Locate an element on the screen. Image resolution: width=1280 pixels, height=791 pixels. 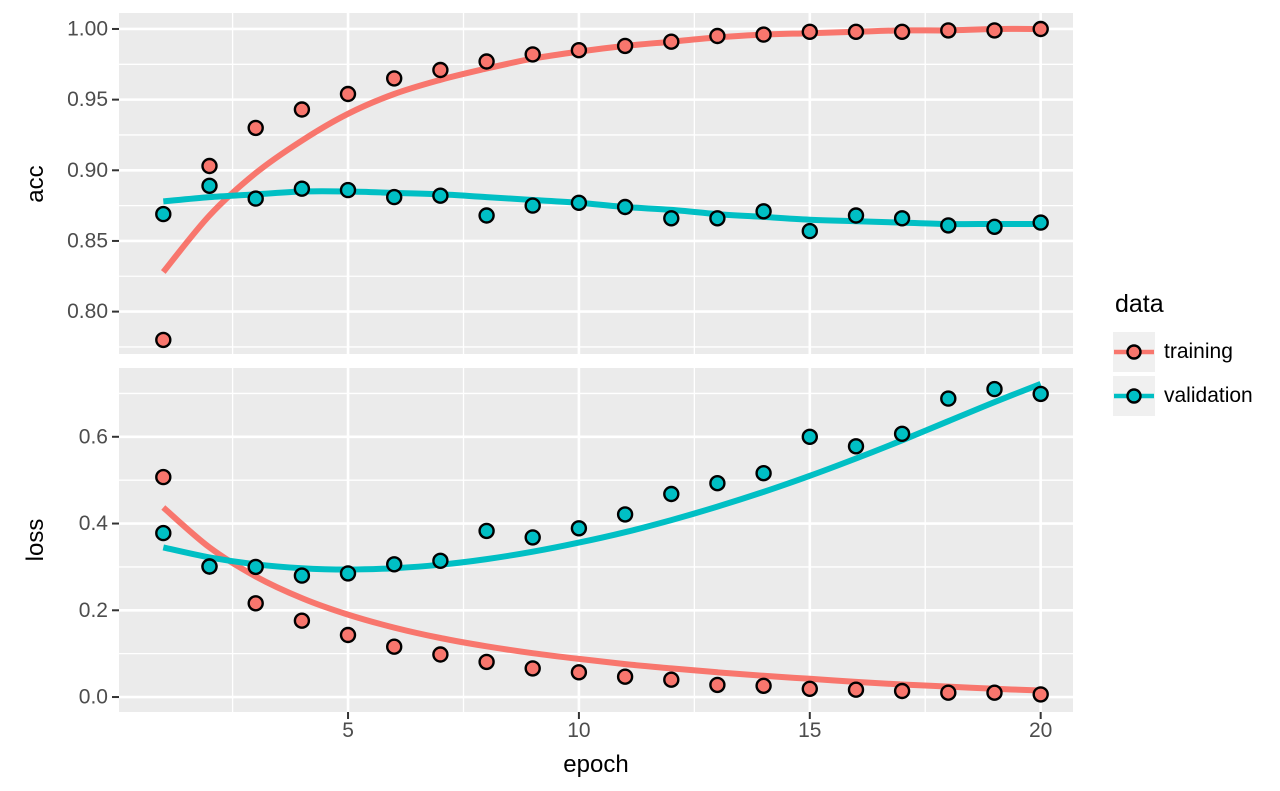
x-tick-label: 5 is located at coordinates (348, 730).